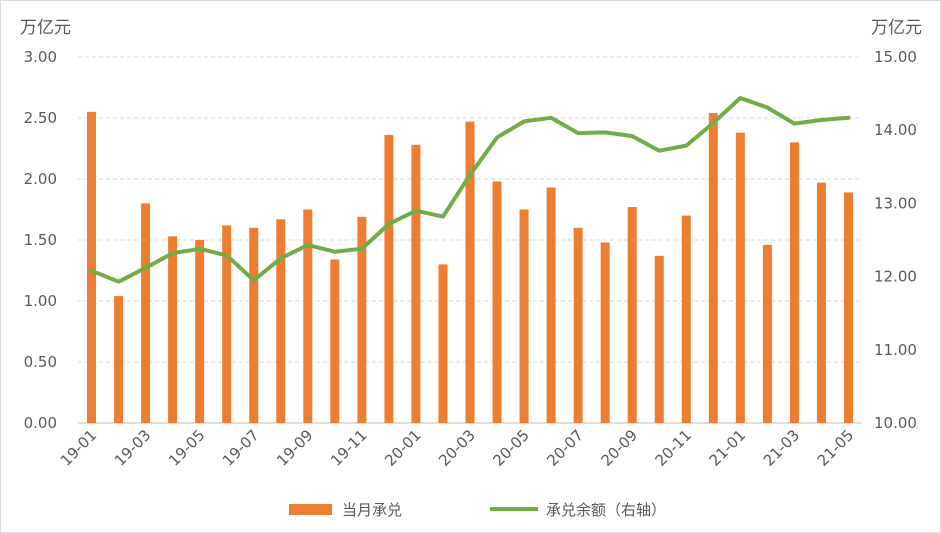 Image resolution: width=941 pixels, height=533 pixels. I want to click on x-tick-label: 19-09, so click(295, 448).